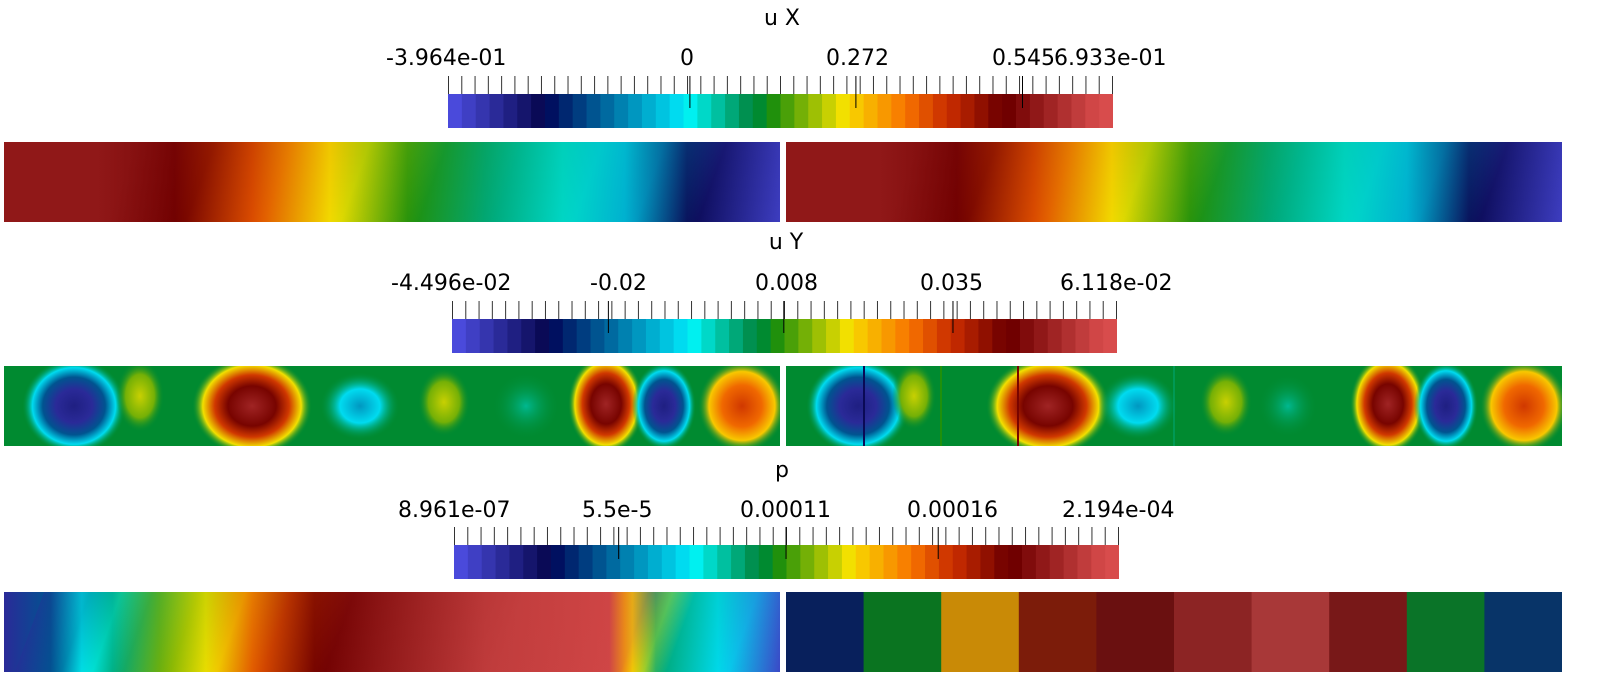  Describe the element at coordinates (74, 406) in the screenshot. I see `vortex-negative` at that location.